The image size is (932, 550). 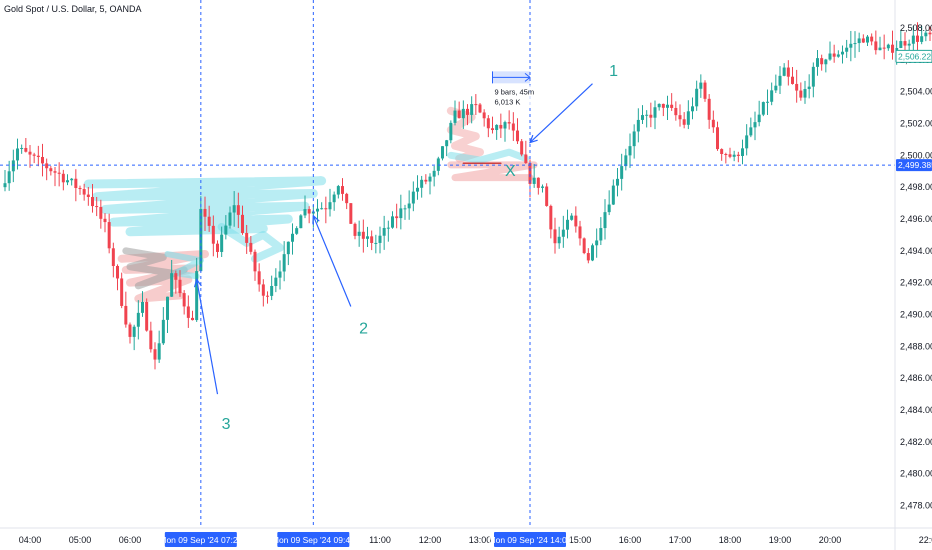 I want to click on price-tick-label: 2,486.000, so click(x=916, y=378).